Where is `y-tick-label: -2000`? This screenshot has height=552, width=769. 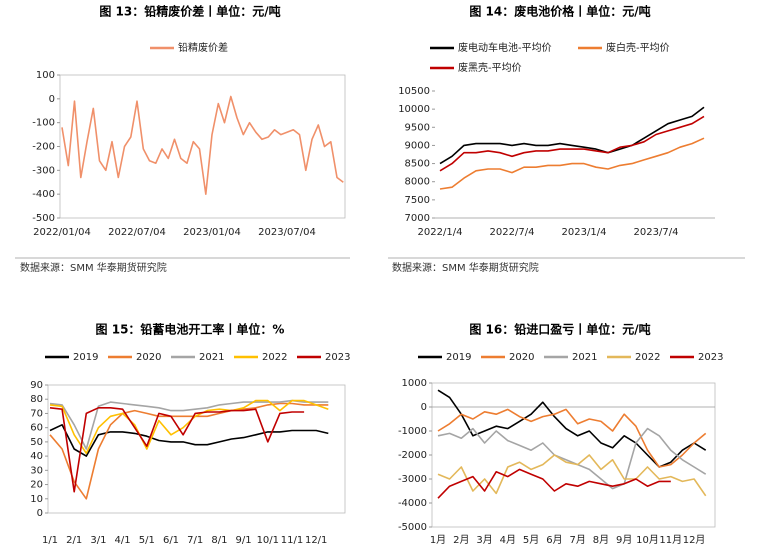 y-tick-label: -2000 is located at coordinates (412, 455).